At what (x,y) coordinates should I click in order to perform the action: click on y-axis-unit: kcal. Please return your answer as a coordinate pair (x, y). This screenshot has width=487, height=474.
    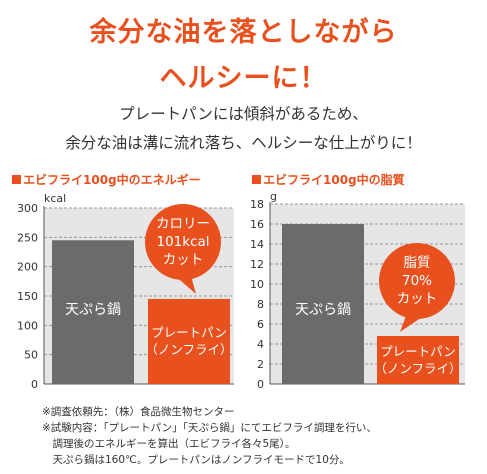
    Looking at the image, I should click on (55, 198).